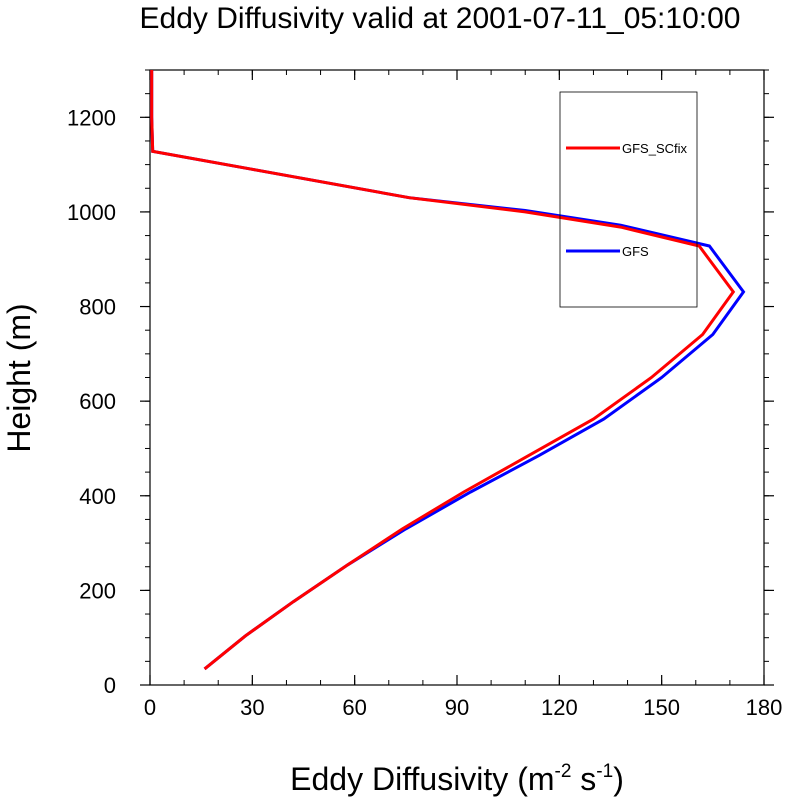 This screenshot has height=801, width=809. What do you see at coordinates (110, 685) in the screenshot?
I see `y-tick-label: 0` at bounding box center [110, 685].